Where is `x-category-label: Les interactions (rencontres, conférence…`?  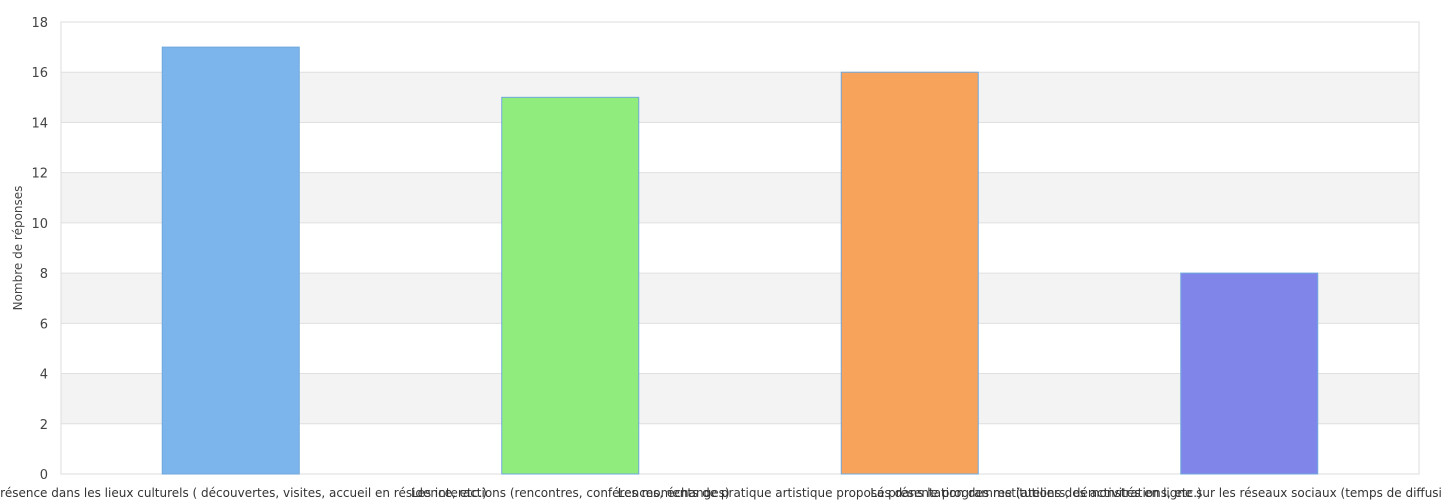
x-category-label: Les interactions (rencontres, conférence… is located at coordinates (570, 493).